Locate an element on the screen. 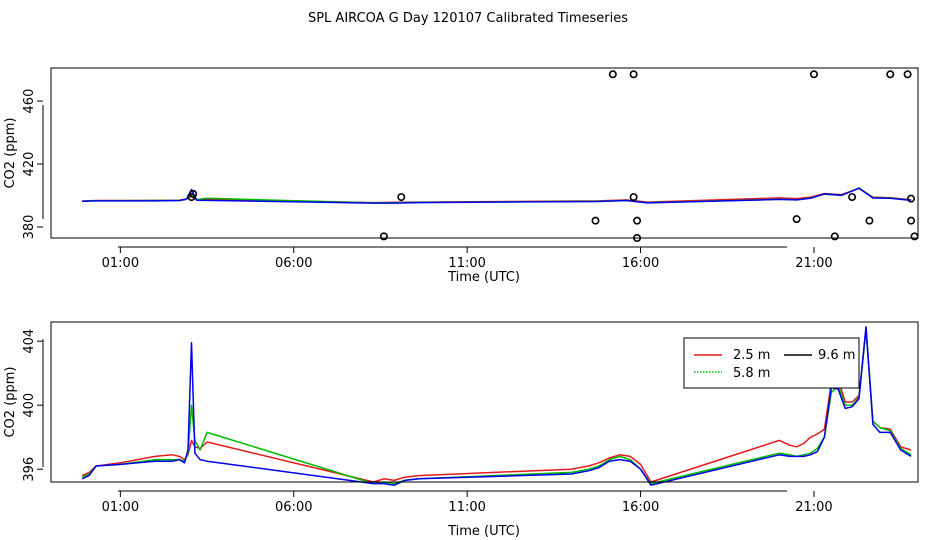  panel-bottom-xlabel: Time (UTC) is located at coordinates (483, 531).